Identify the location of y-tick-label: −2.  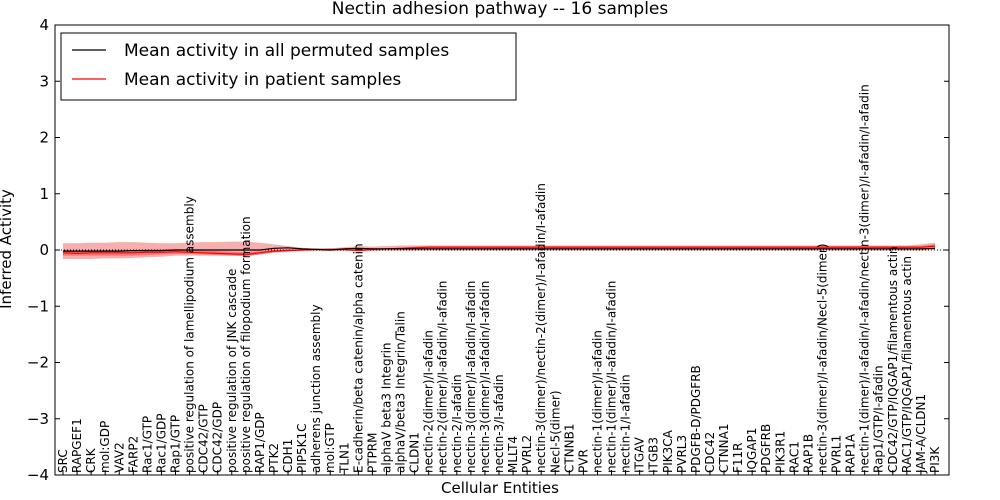
(38, 363).